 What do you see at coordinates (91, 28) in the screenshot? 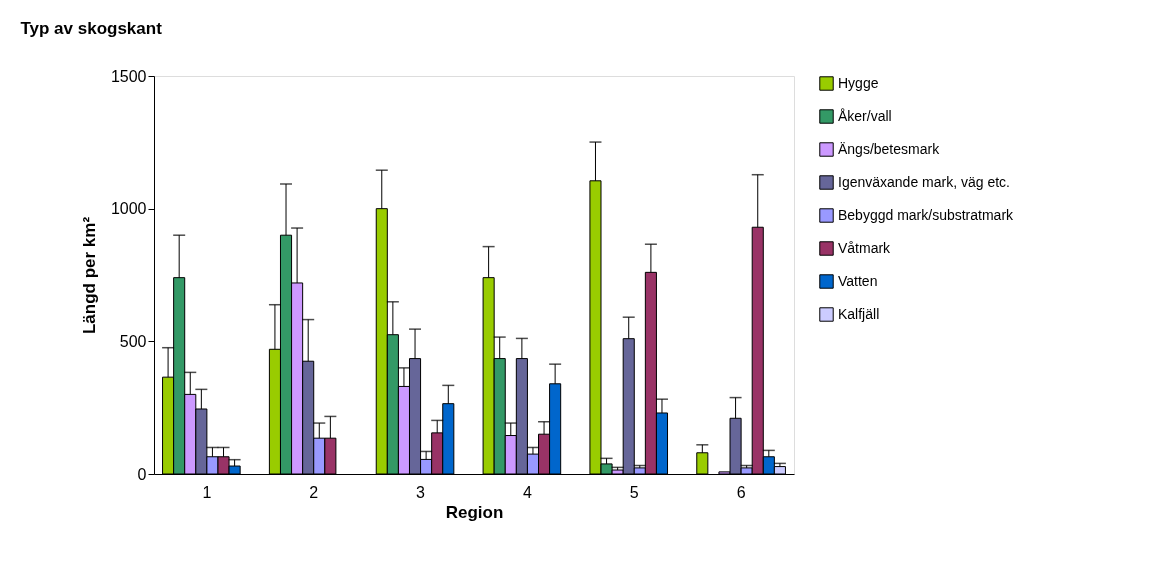
I see `chart-title: Typ av skogskant` at bounding box center [91, 28].